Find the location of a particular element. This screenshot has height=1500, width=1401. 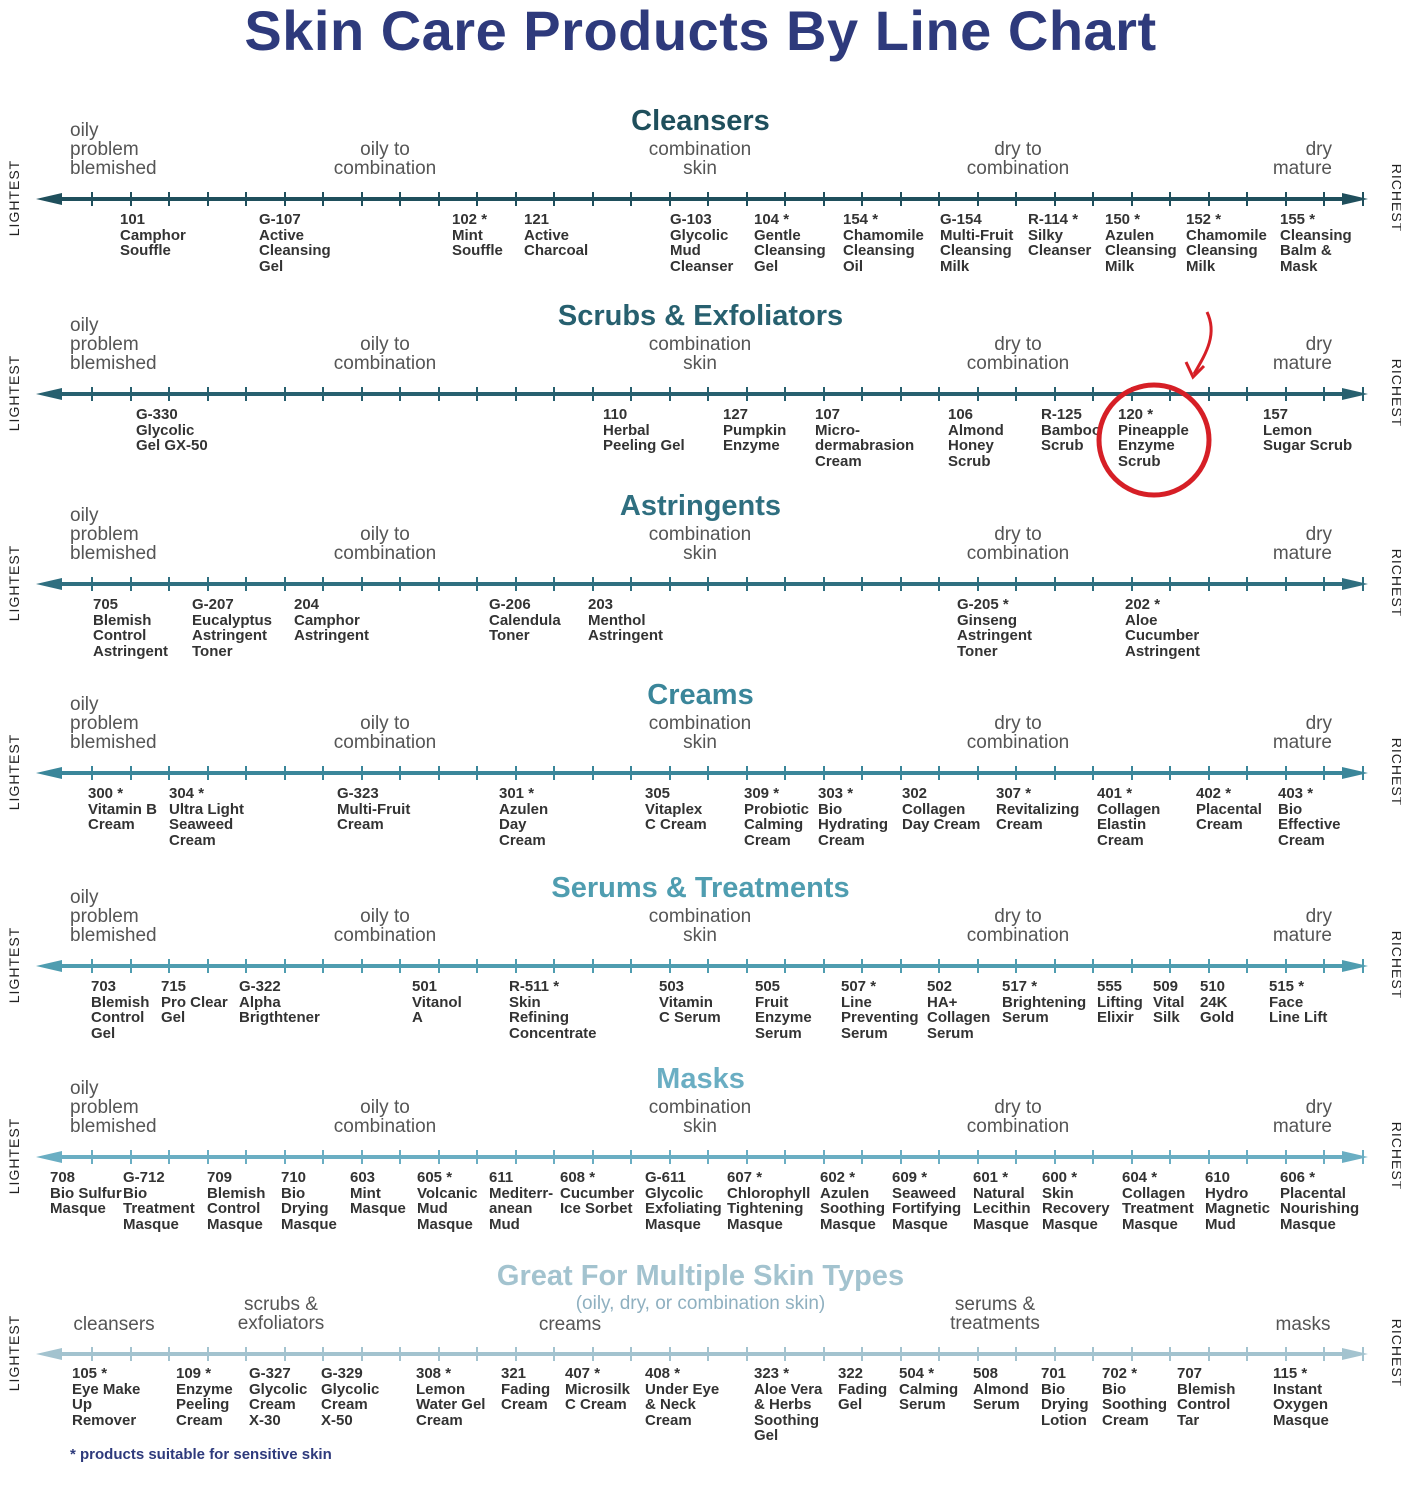

product-name: Placental Cream is located at coordinates (1229, 816).